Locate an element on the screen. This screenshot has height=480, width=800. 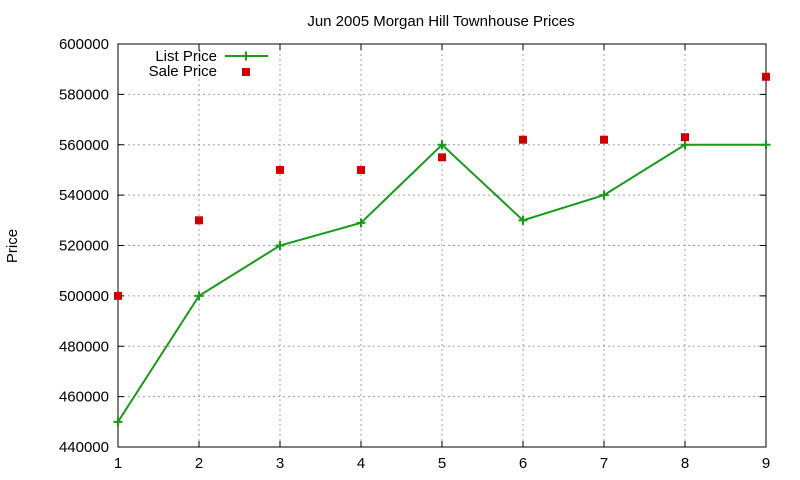
legend-marker-list-price is located at coordinates (246, 56).